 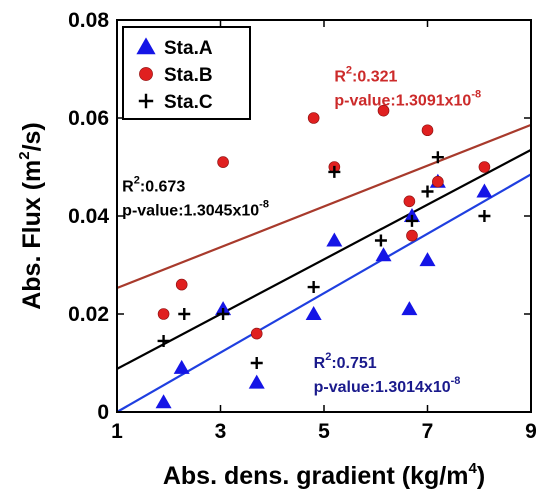 What do you see at coordinates (117, 431) in the screenshot?
I see `x-tick-label: 1` at bounding box center [117, 431].